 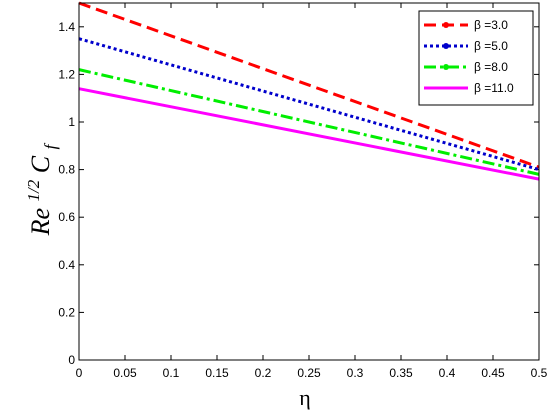 What do you see at coordinates (71, 360) in the screenshot?
I see `y-tick-label: 0` at bounding box center [71, 360].